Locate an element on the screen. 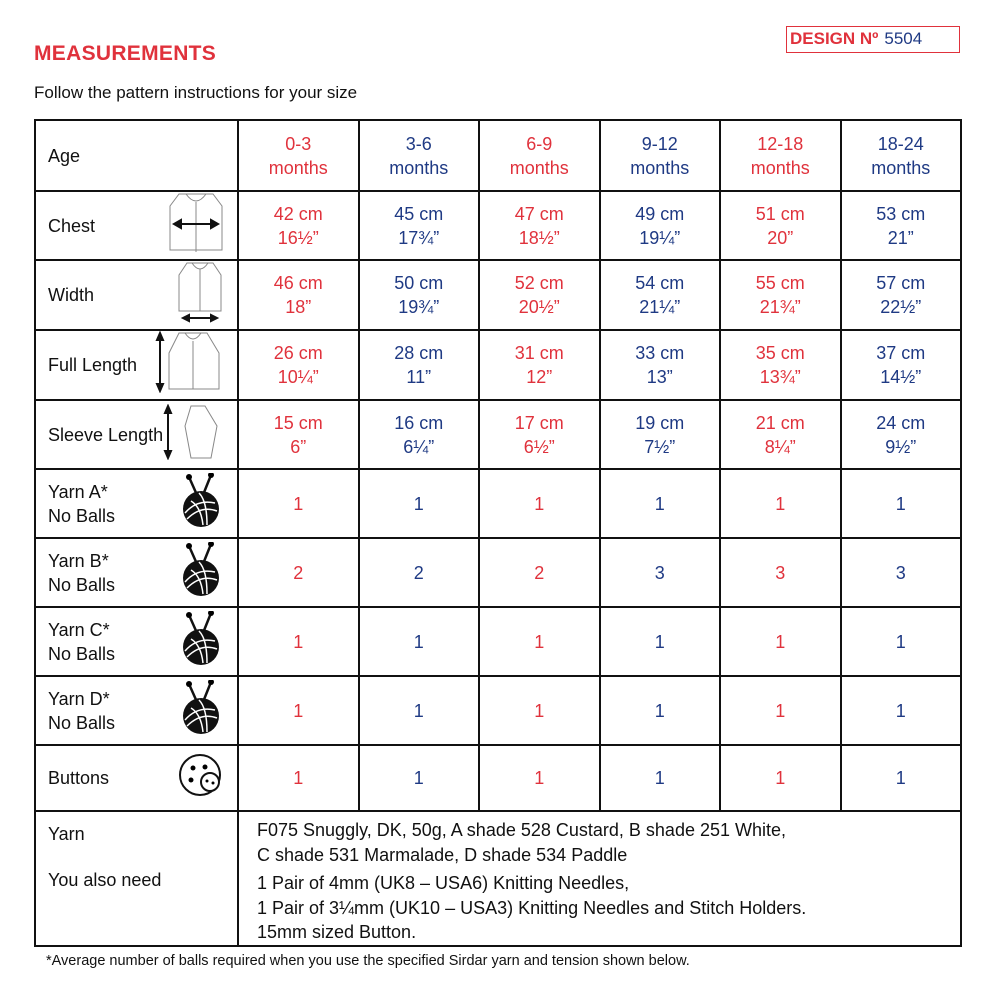 This screenshot has width=1000, height=989. value-inches: 16½” is located at coordinates (298, 237).